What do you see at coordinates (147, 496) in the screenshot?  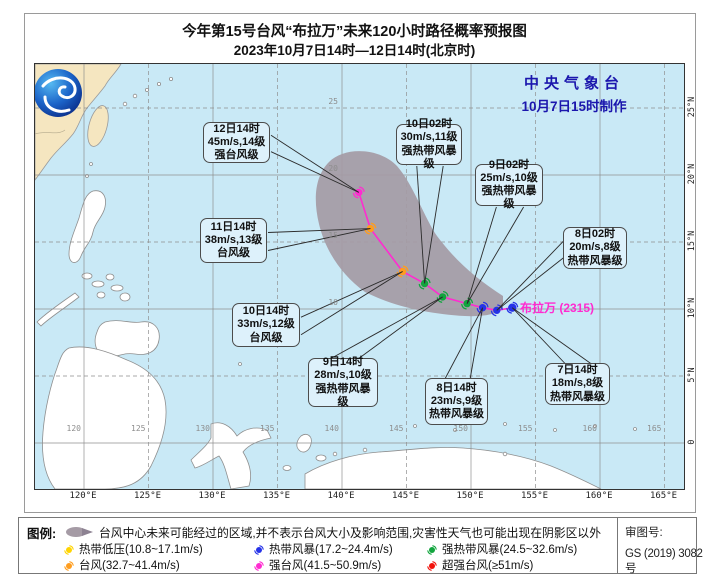 I see `lon-tick-label: 125°E` at bounding box center [147, 496].